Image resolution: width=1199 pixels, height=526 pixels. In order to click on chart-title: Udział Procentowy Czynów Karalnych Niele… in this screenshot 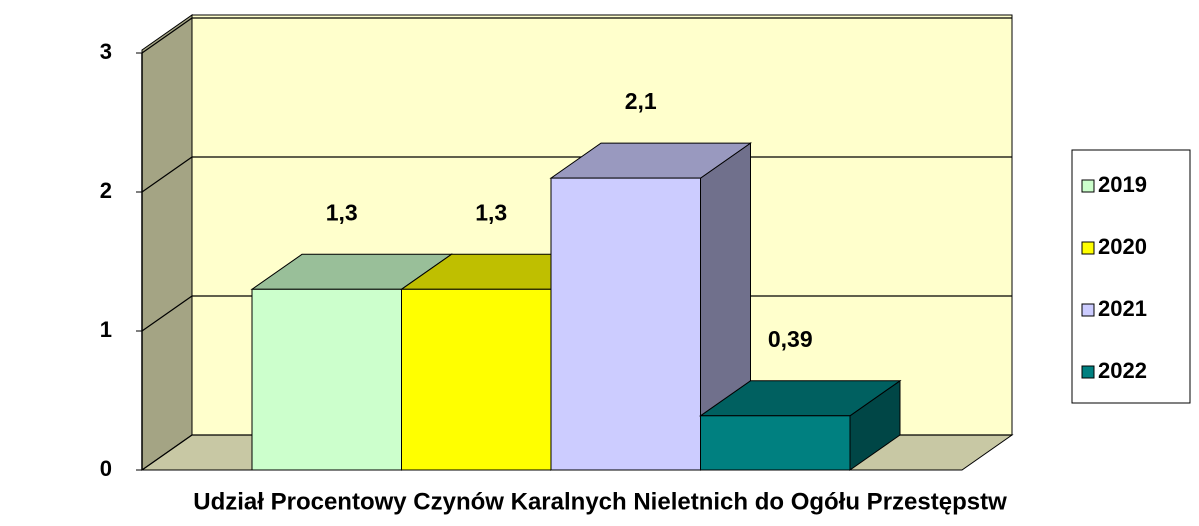, I will do `click(600, 501)`.